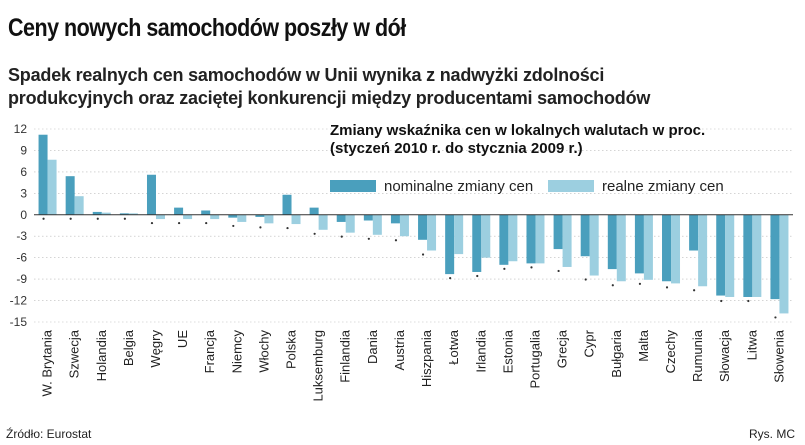 The image size is (805, 445). What do you see at coordinates (456, 148) in the screenshot?
I see `caption-line-2: (styczeń 2010 r. do stycznia 2009 r.)` at bounding box center [456, 148].